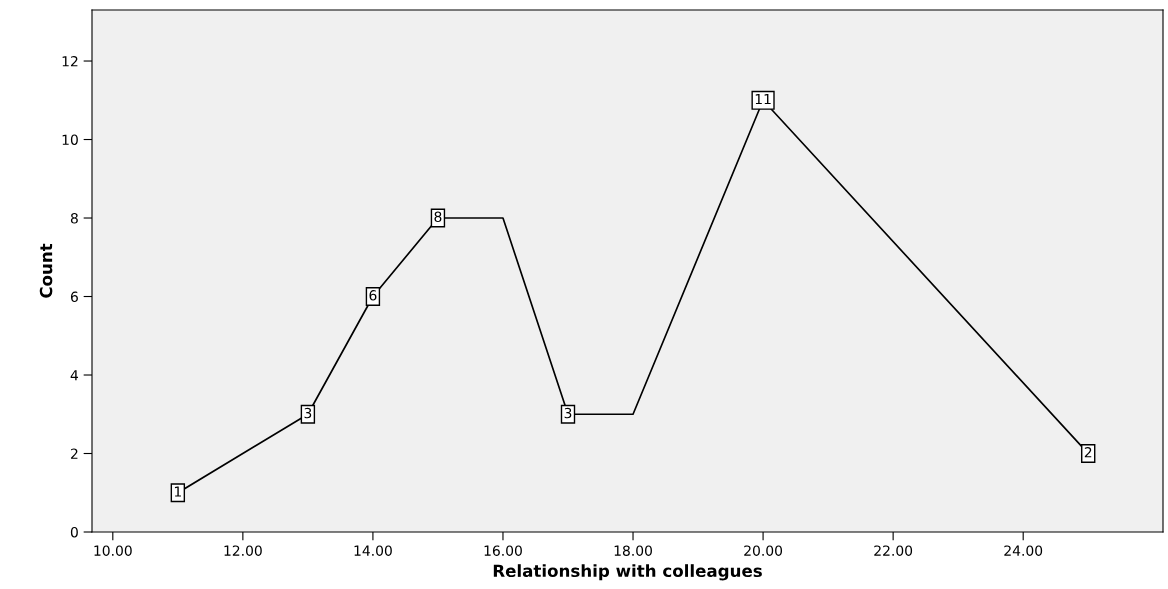 This screenshot has width=1168, height=589. What do you see at coordinates (46, 270) in the screenshot?
I see `y-axis-title: Count` at bounding box center [46, 270].